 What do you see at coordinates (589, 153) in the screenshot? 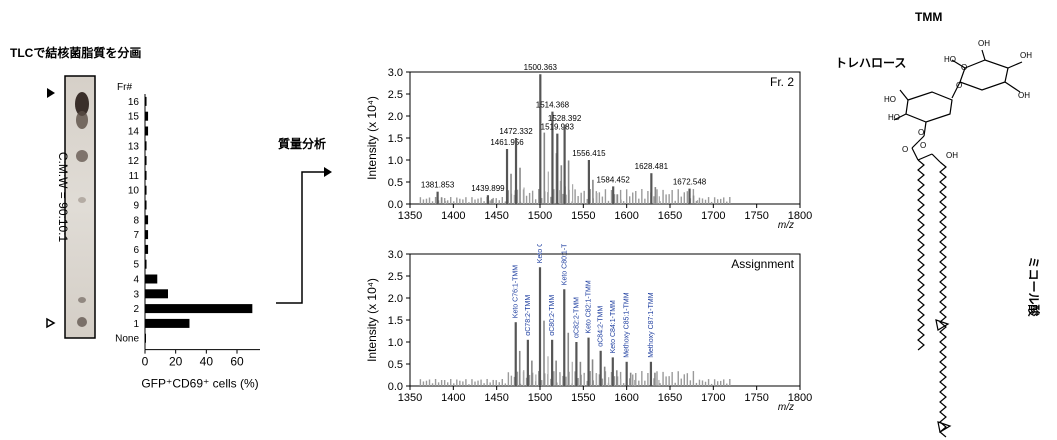
I see `ms-peak-label: 1556.415` at bounding box center [589, 153].